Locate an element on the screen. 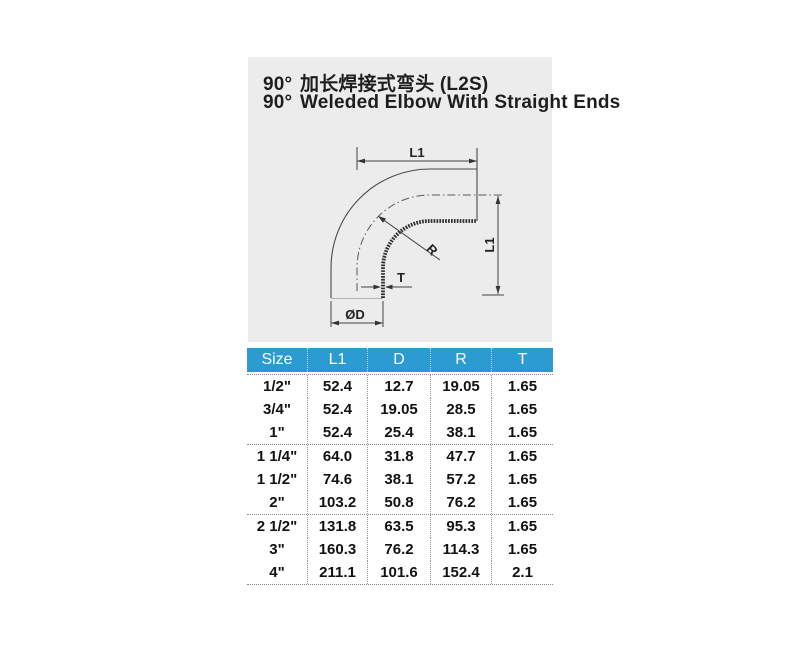  cell-size: 3" is located at coordinates (277, 549).